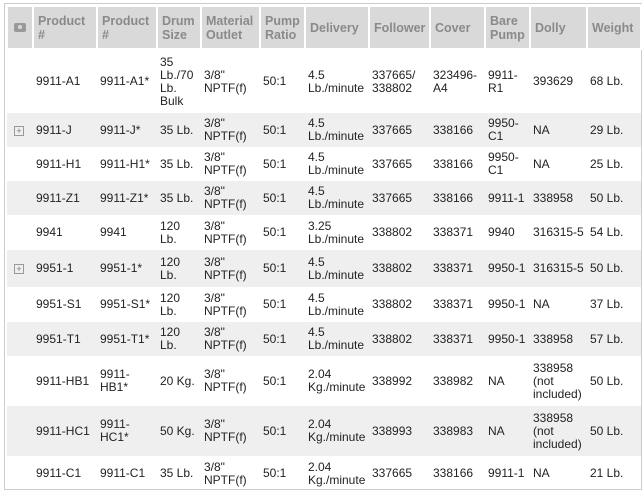  What do you see at coordinates (558, 431) in the screenshot?
I see `table-cell: 338958 (not included)` at bounding box center [558, 431].